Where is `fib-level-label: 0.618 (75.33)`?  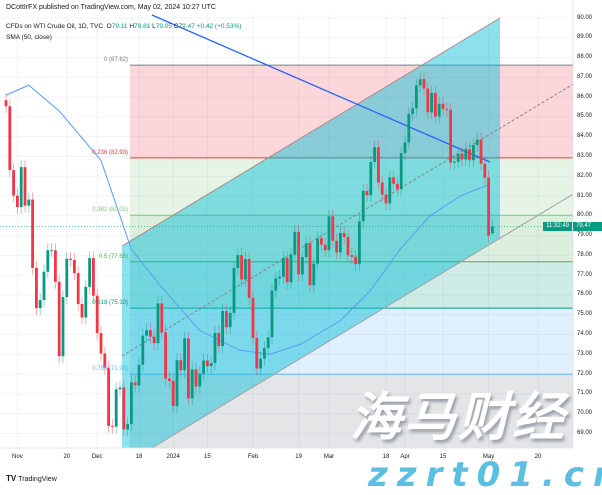
fib-level-label: 0.618 (75.33) is located at coordinates (110, 303).